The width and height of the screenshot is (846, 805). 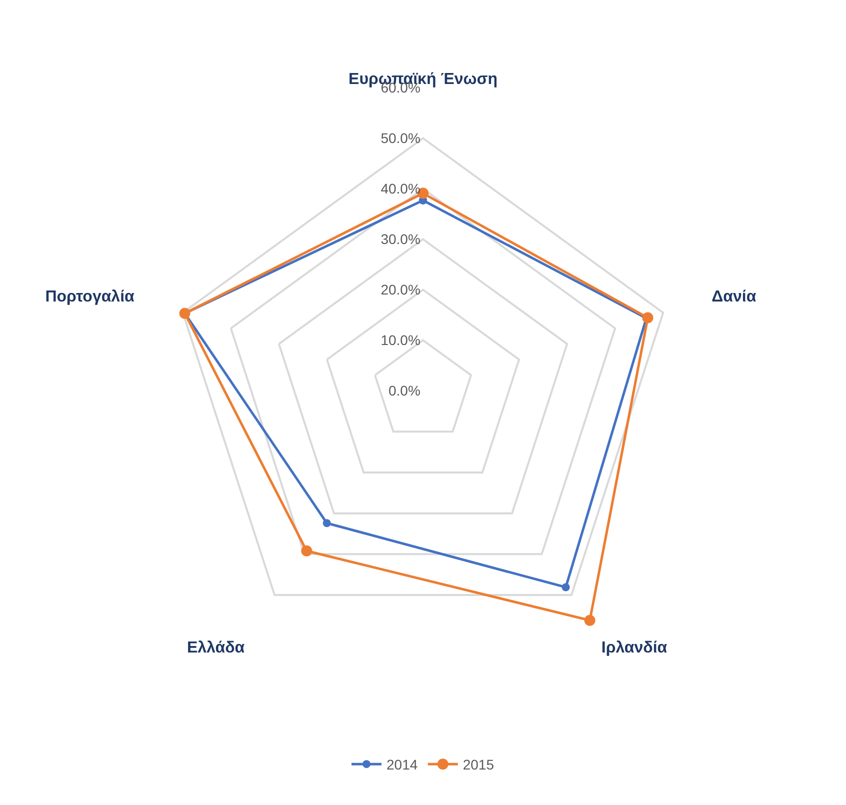 I want to click on spoke-label: Δανία, so click(x=734, y=297).